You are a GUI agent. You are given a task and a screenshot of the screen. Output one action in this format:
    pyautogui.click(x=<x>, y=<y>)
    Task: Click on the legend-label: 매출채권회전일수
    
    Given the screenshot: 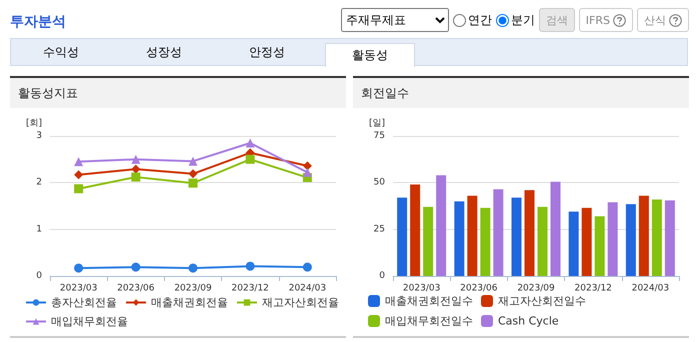 What is the action you would take?
    pyautogui.click(x=429, y=301)
    